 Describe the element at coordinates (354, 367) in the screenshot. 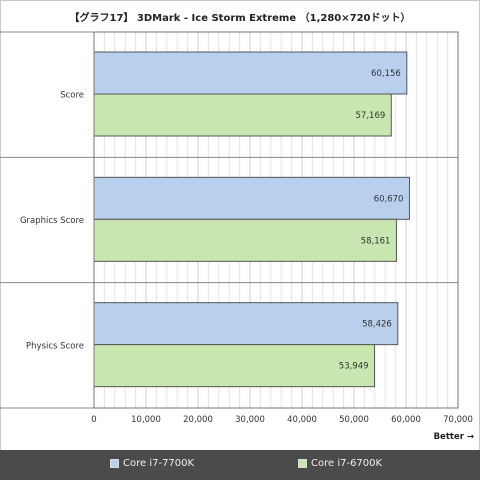

I see `bar-value-label: 53,949` at that location.